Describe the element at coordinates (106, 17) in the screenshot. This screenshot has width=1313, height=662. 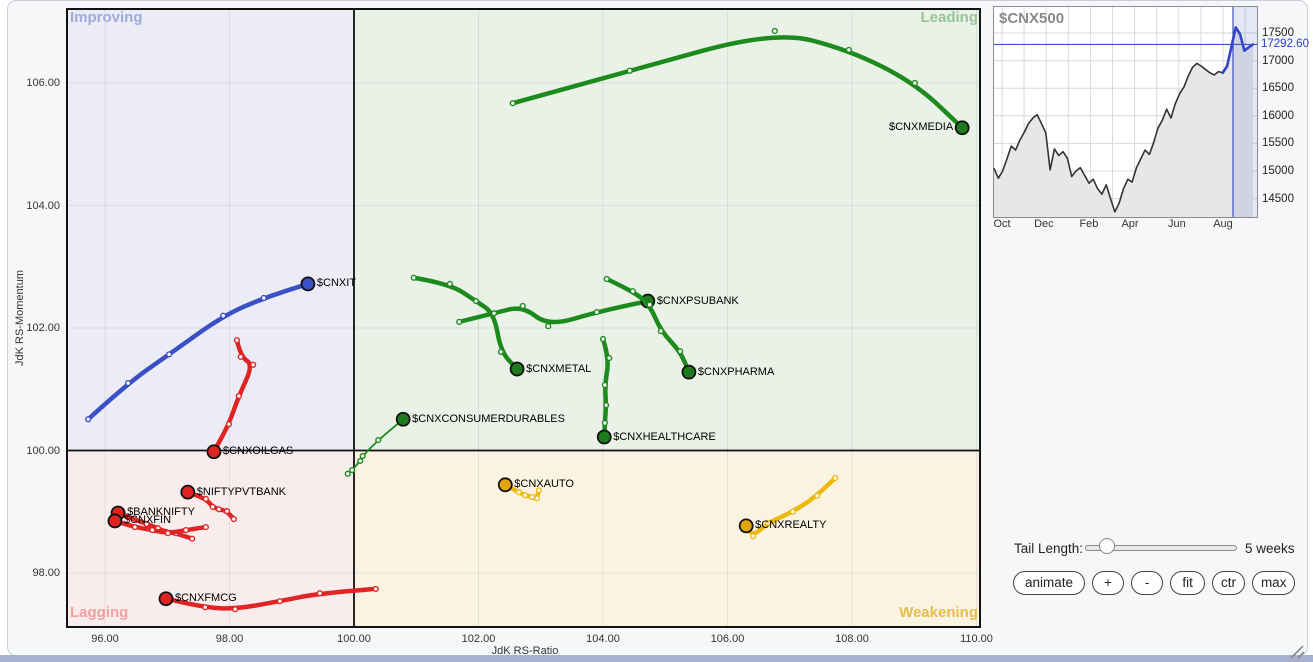
I see `quadrant-label-improving: Improving` at that location.